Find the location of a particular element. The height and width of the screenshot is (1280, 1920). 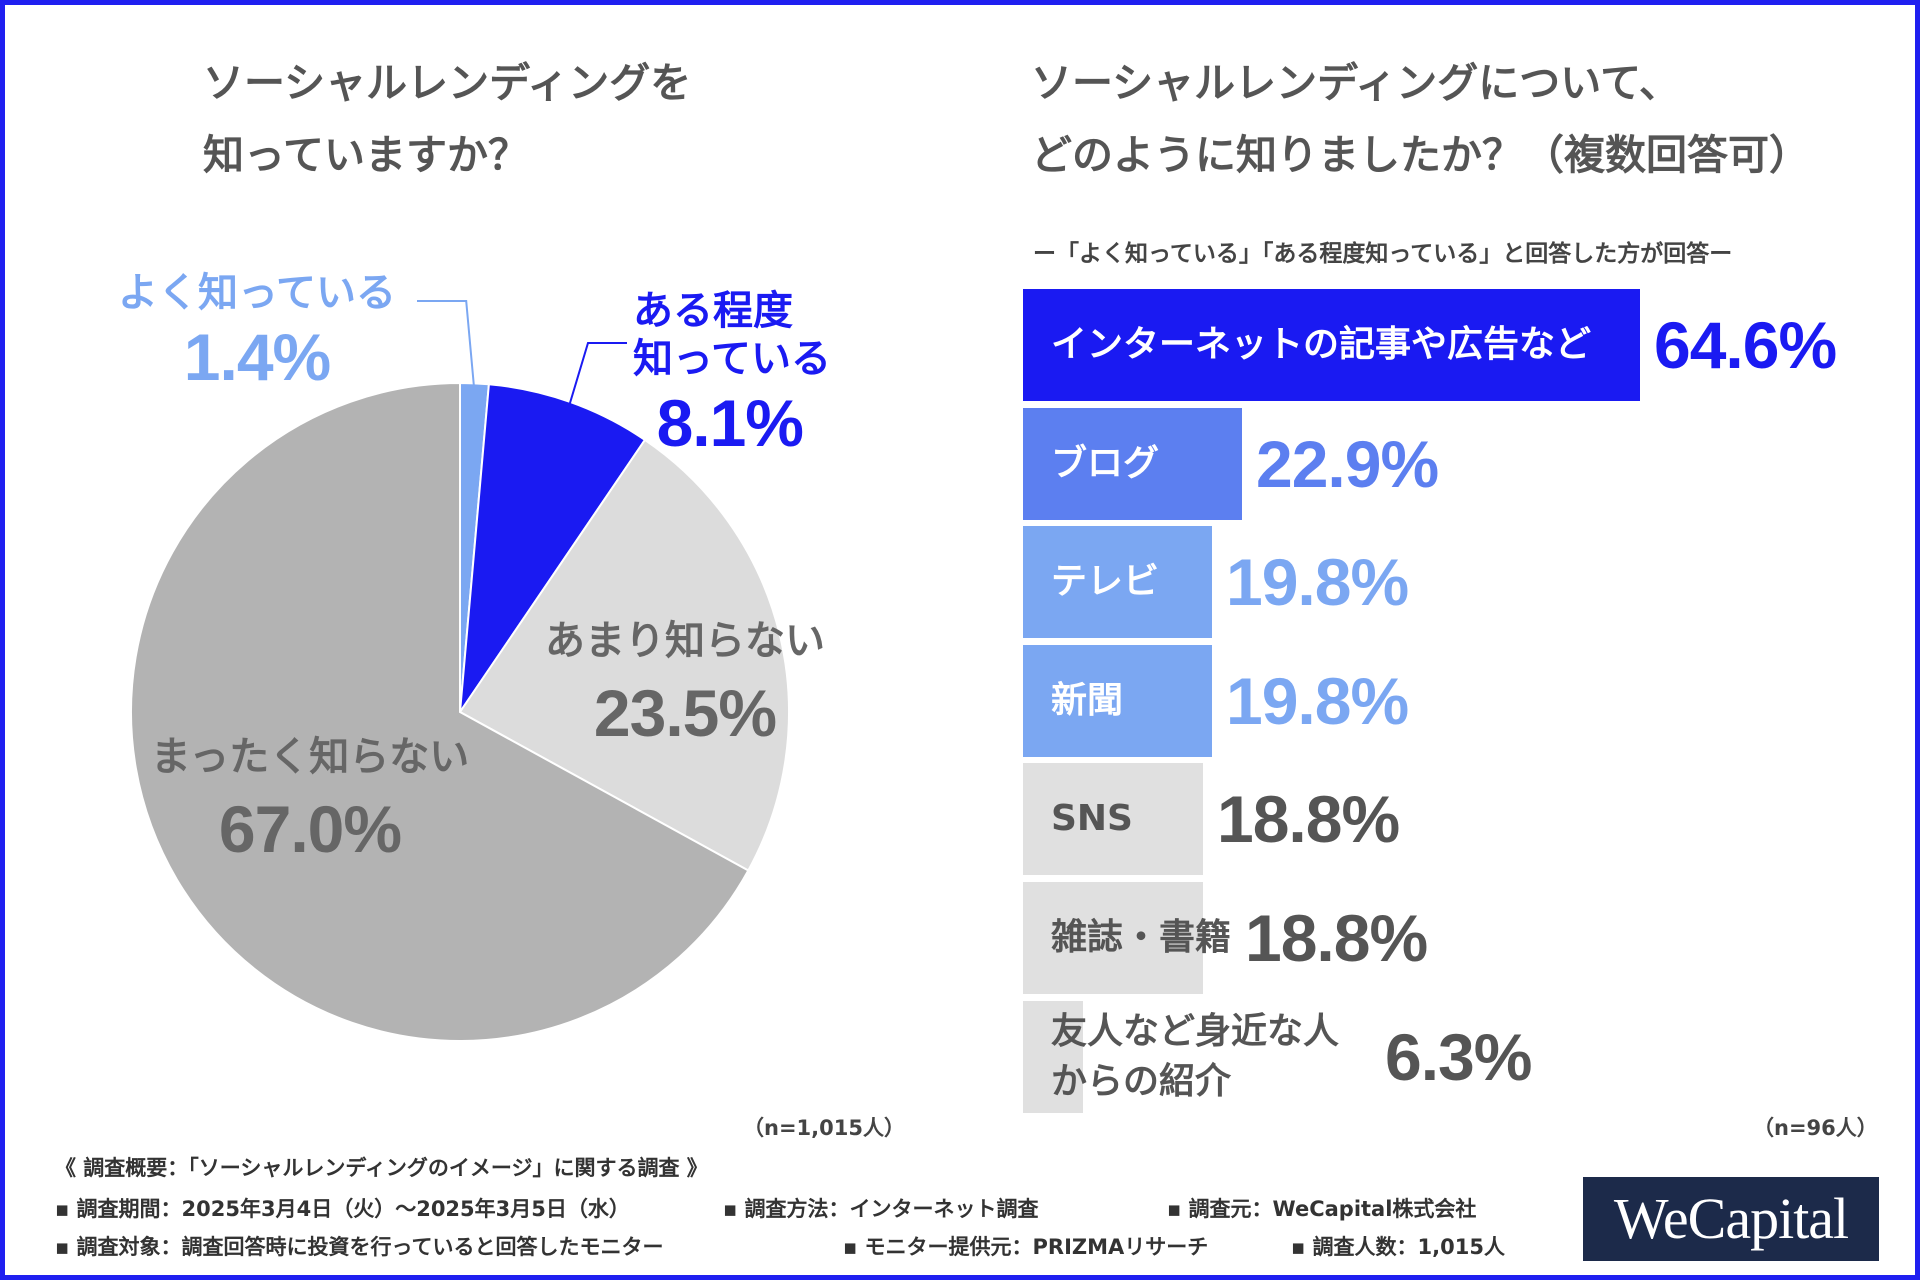

pie-label-know-well: よく知っている 1.4% is located at coordinates (257, 333).